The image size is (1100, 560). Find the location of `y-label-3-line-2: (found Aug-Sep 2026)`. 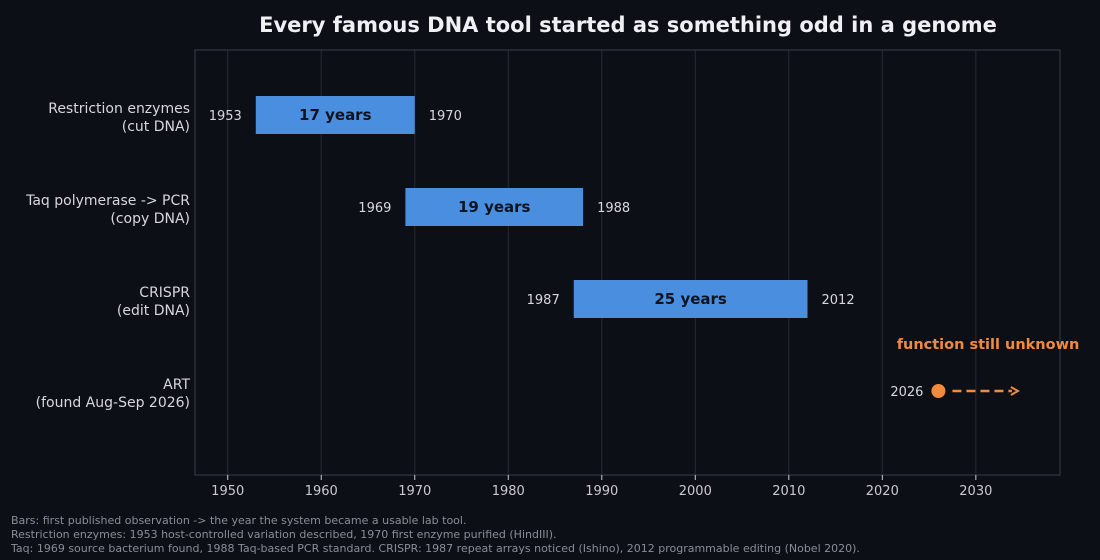

y-label-3-line-2: (found Aug-Sep 2026) is located at coordinates (113, 403).